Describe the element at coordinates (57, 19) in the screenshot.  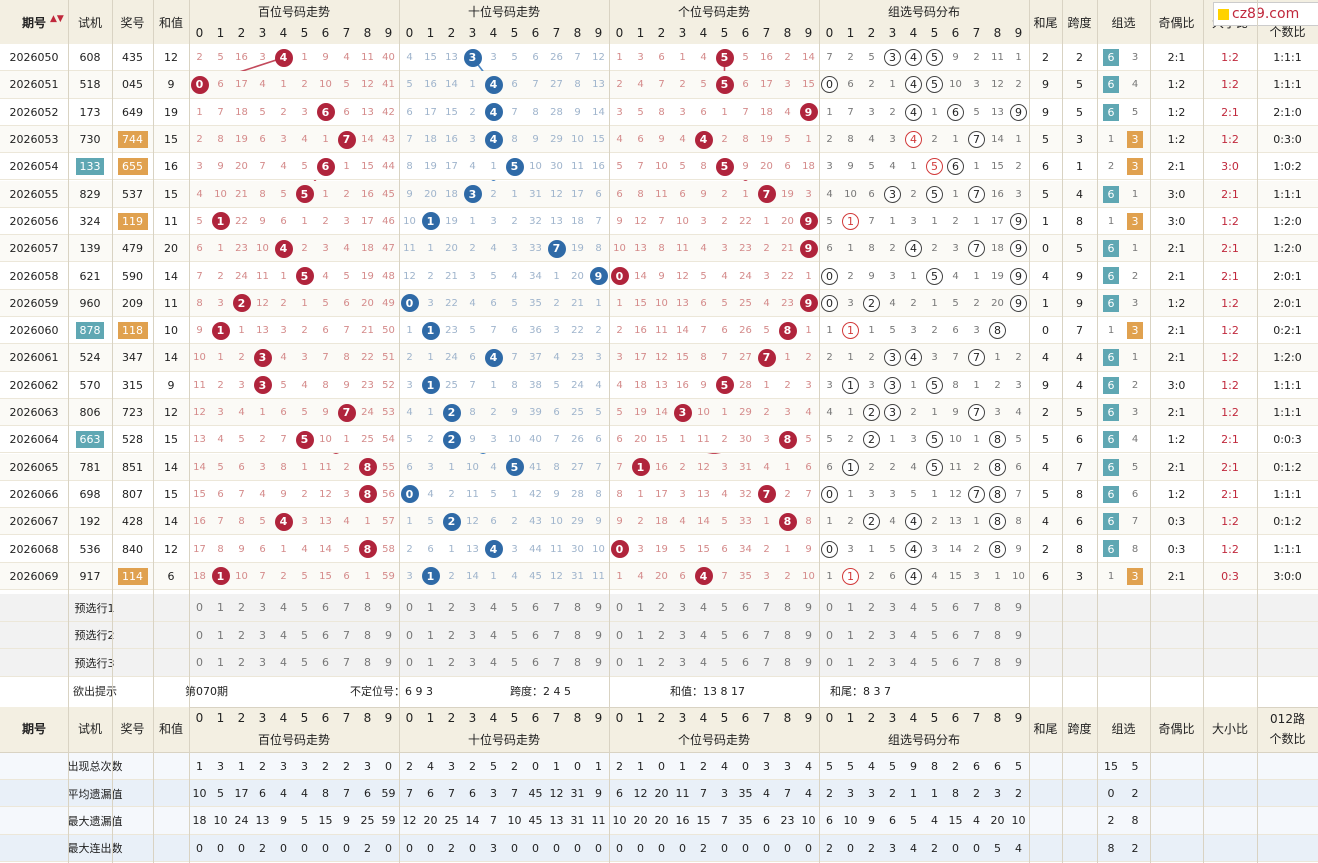
I see `sort-icon: ▲▼` at that location.